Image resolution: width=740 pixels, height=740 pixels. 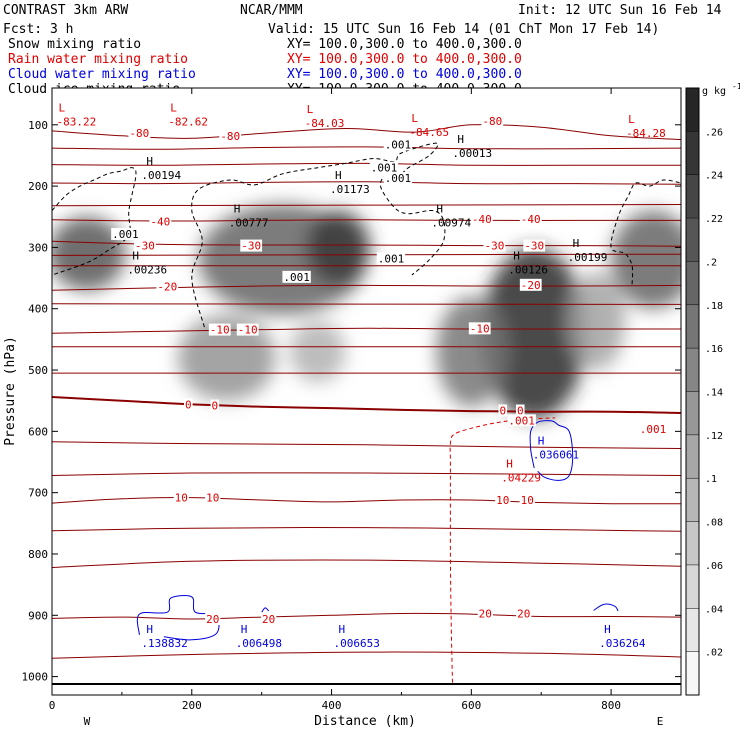 What do you see at coordinates (38, 186) in the screenshot?
I see `y-tick-label: 200` at bounding box center [38, 186].